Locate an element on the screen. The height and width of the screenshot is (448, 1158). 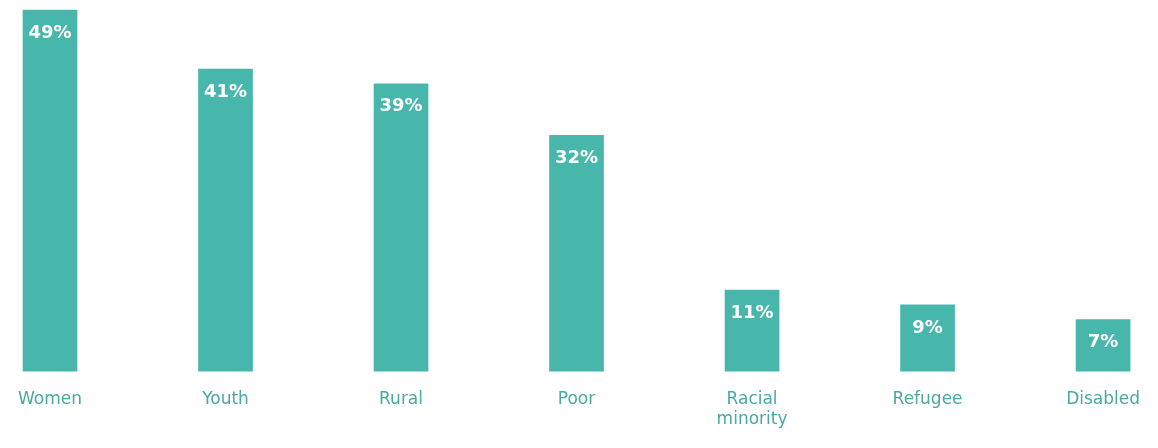
data-label: 49% is located at coordinates (50, 31).